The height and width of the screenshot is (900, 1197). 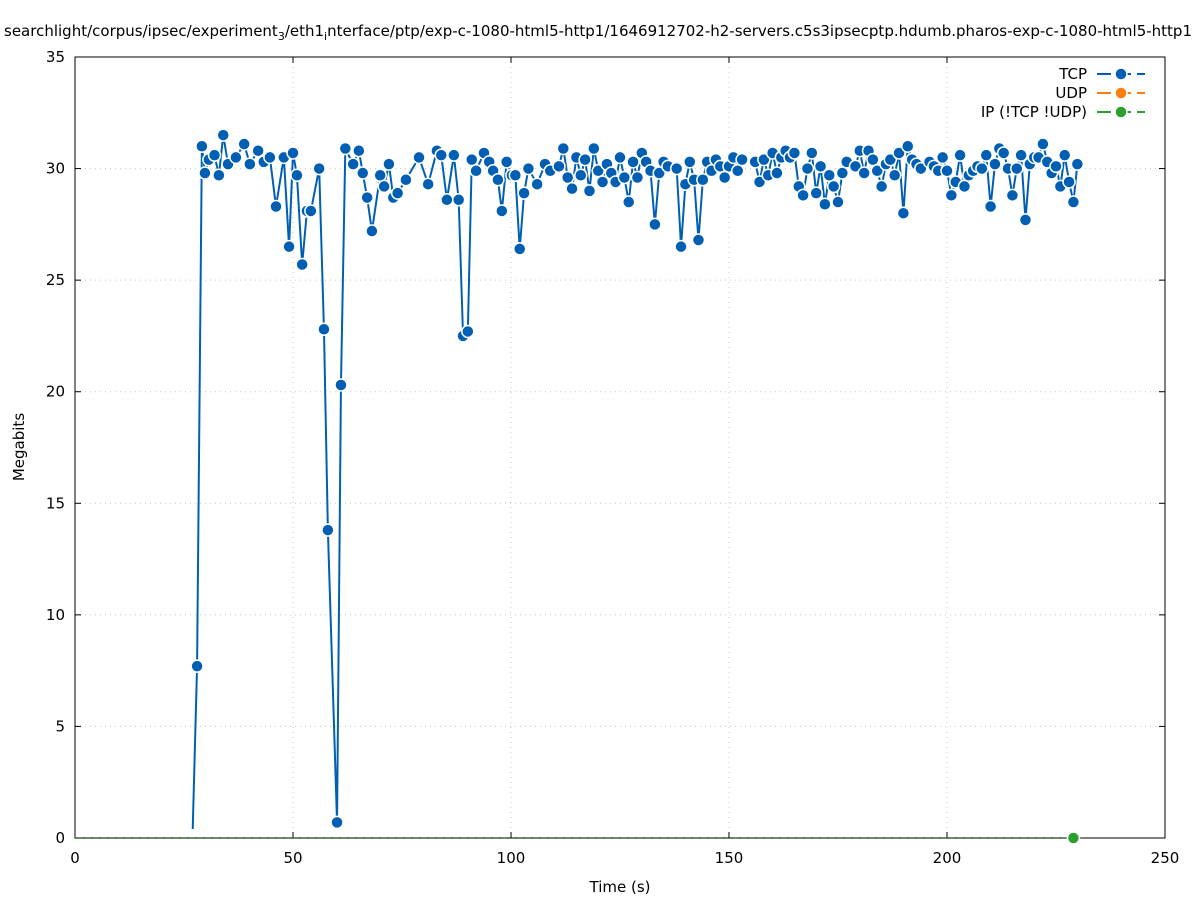 I want to click on y-tick-label: 5, so click(x=60, y=726).